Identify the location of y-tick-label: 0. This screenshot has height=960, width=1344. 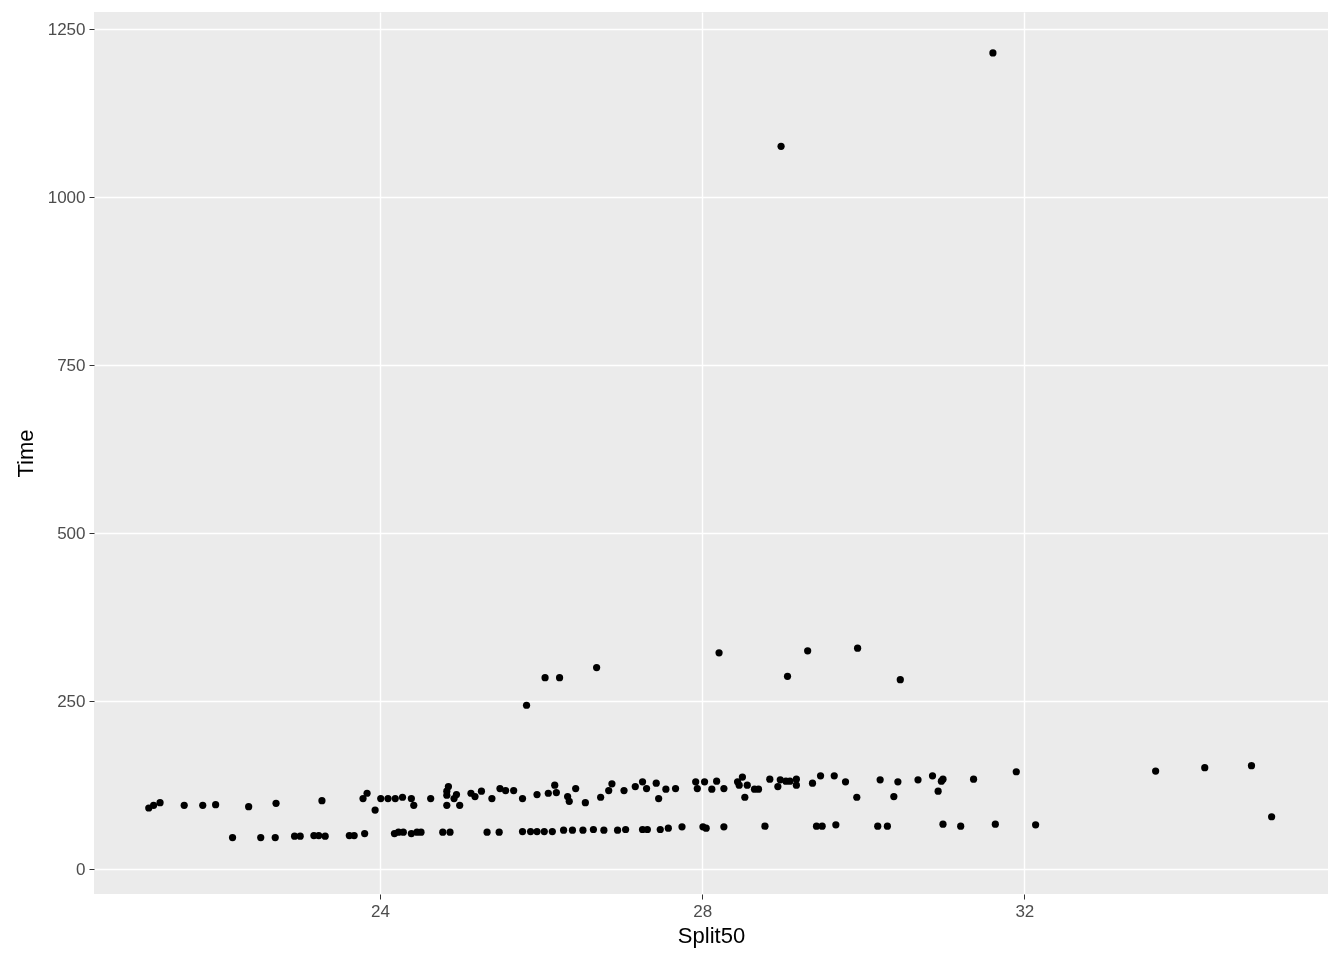
(81, 869).